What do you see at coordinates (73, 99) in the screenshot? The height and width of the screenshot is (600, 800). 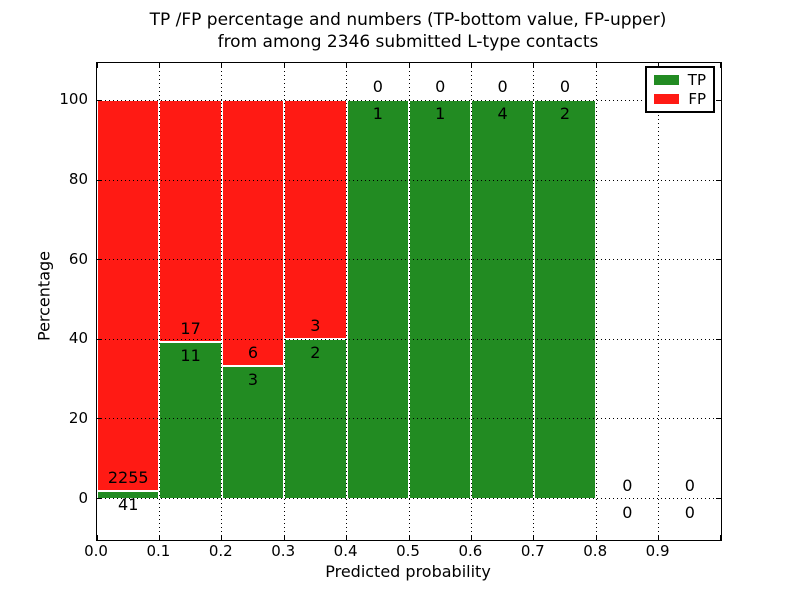 I see `y-tick-label: 100` at bounding box center [73, 99].